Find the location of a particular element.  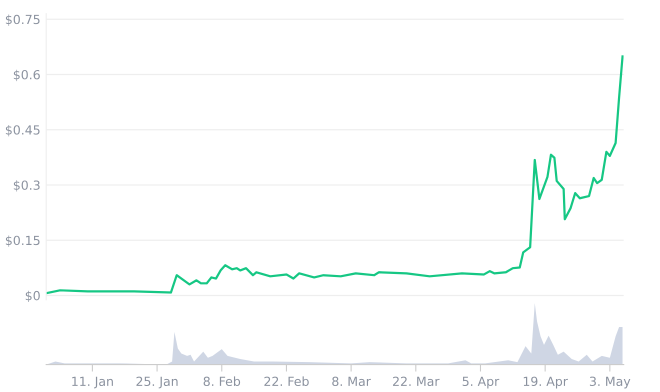

x-tick-label: 11. Jan is located at coordinates (92, 382).